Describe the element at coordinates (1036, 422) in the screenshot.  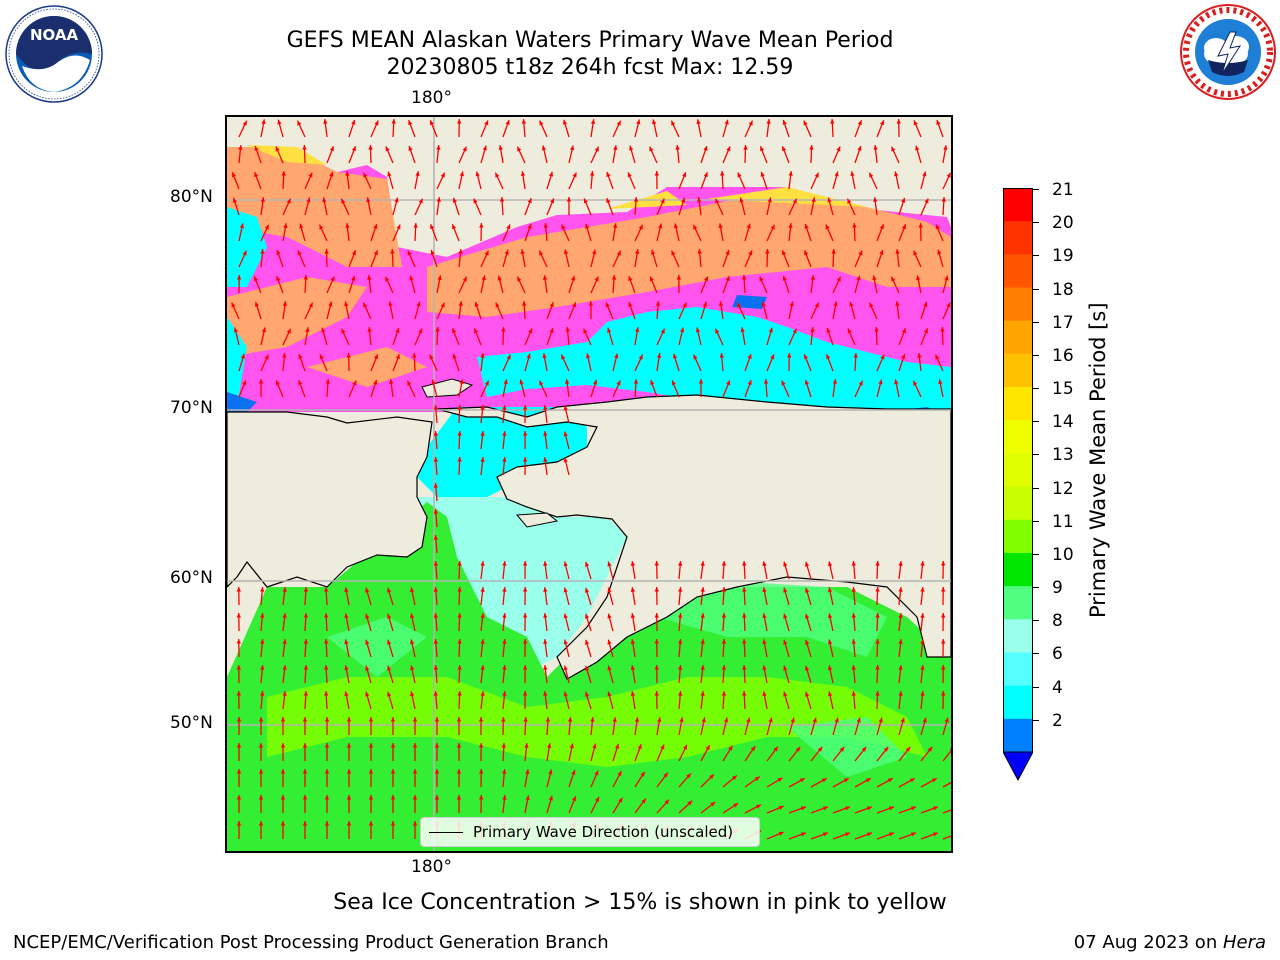
I see `colorbar-tick-mark` at that location.